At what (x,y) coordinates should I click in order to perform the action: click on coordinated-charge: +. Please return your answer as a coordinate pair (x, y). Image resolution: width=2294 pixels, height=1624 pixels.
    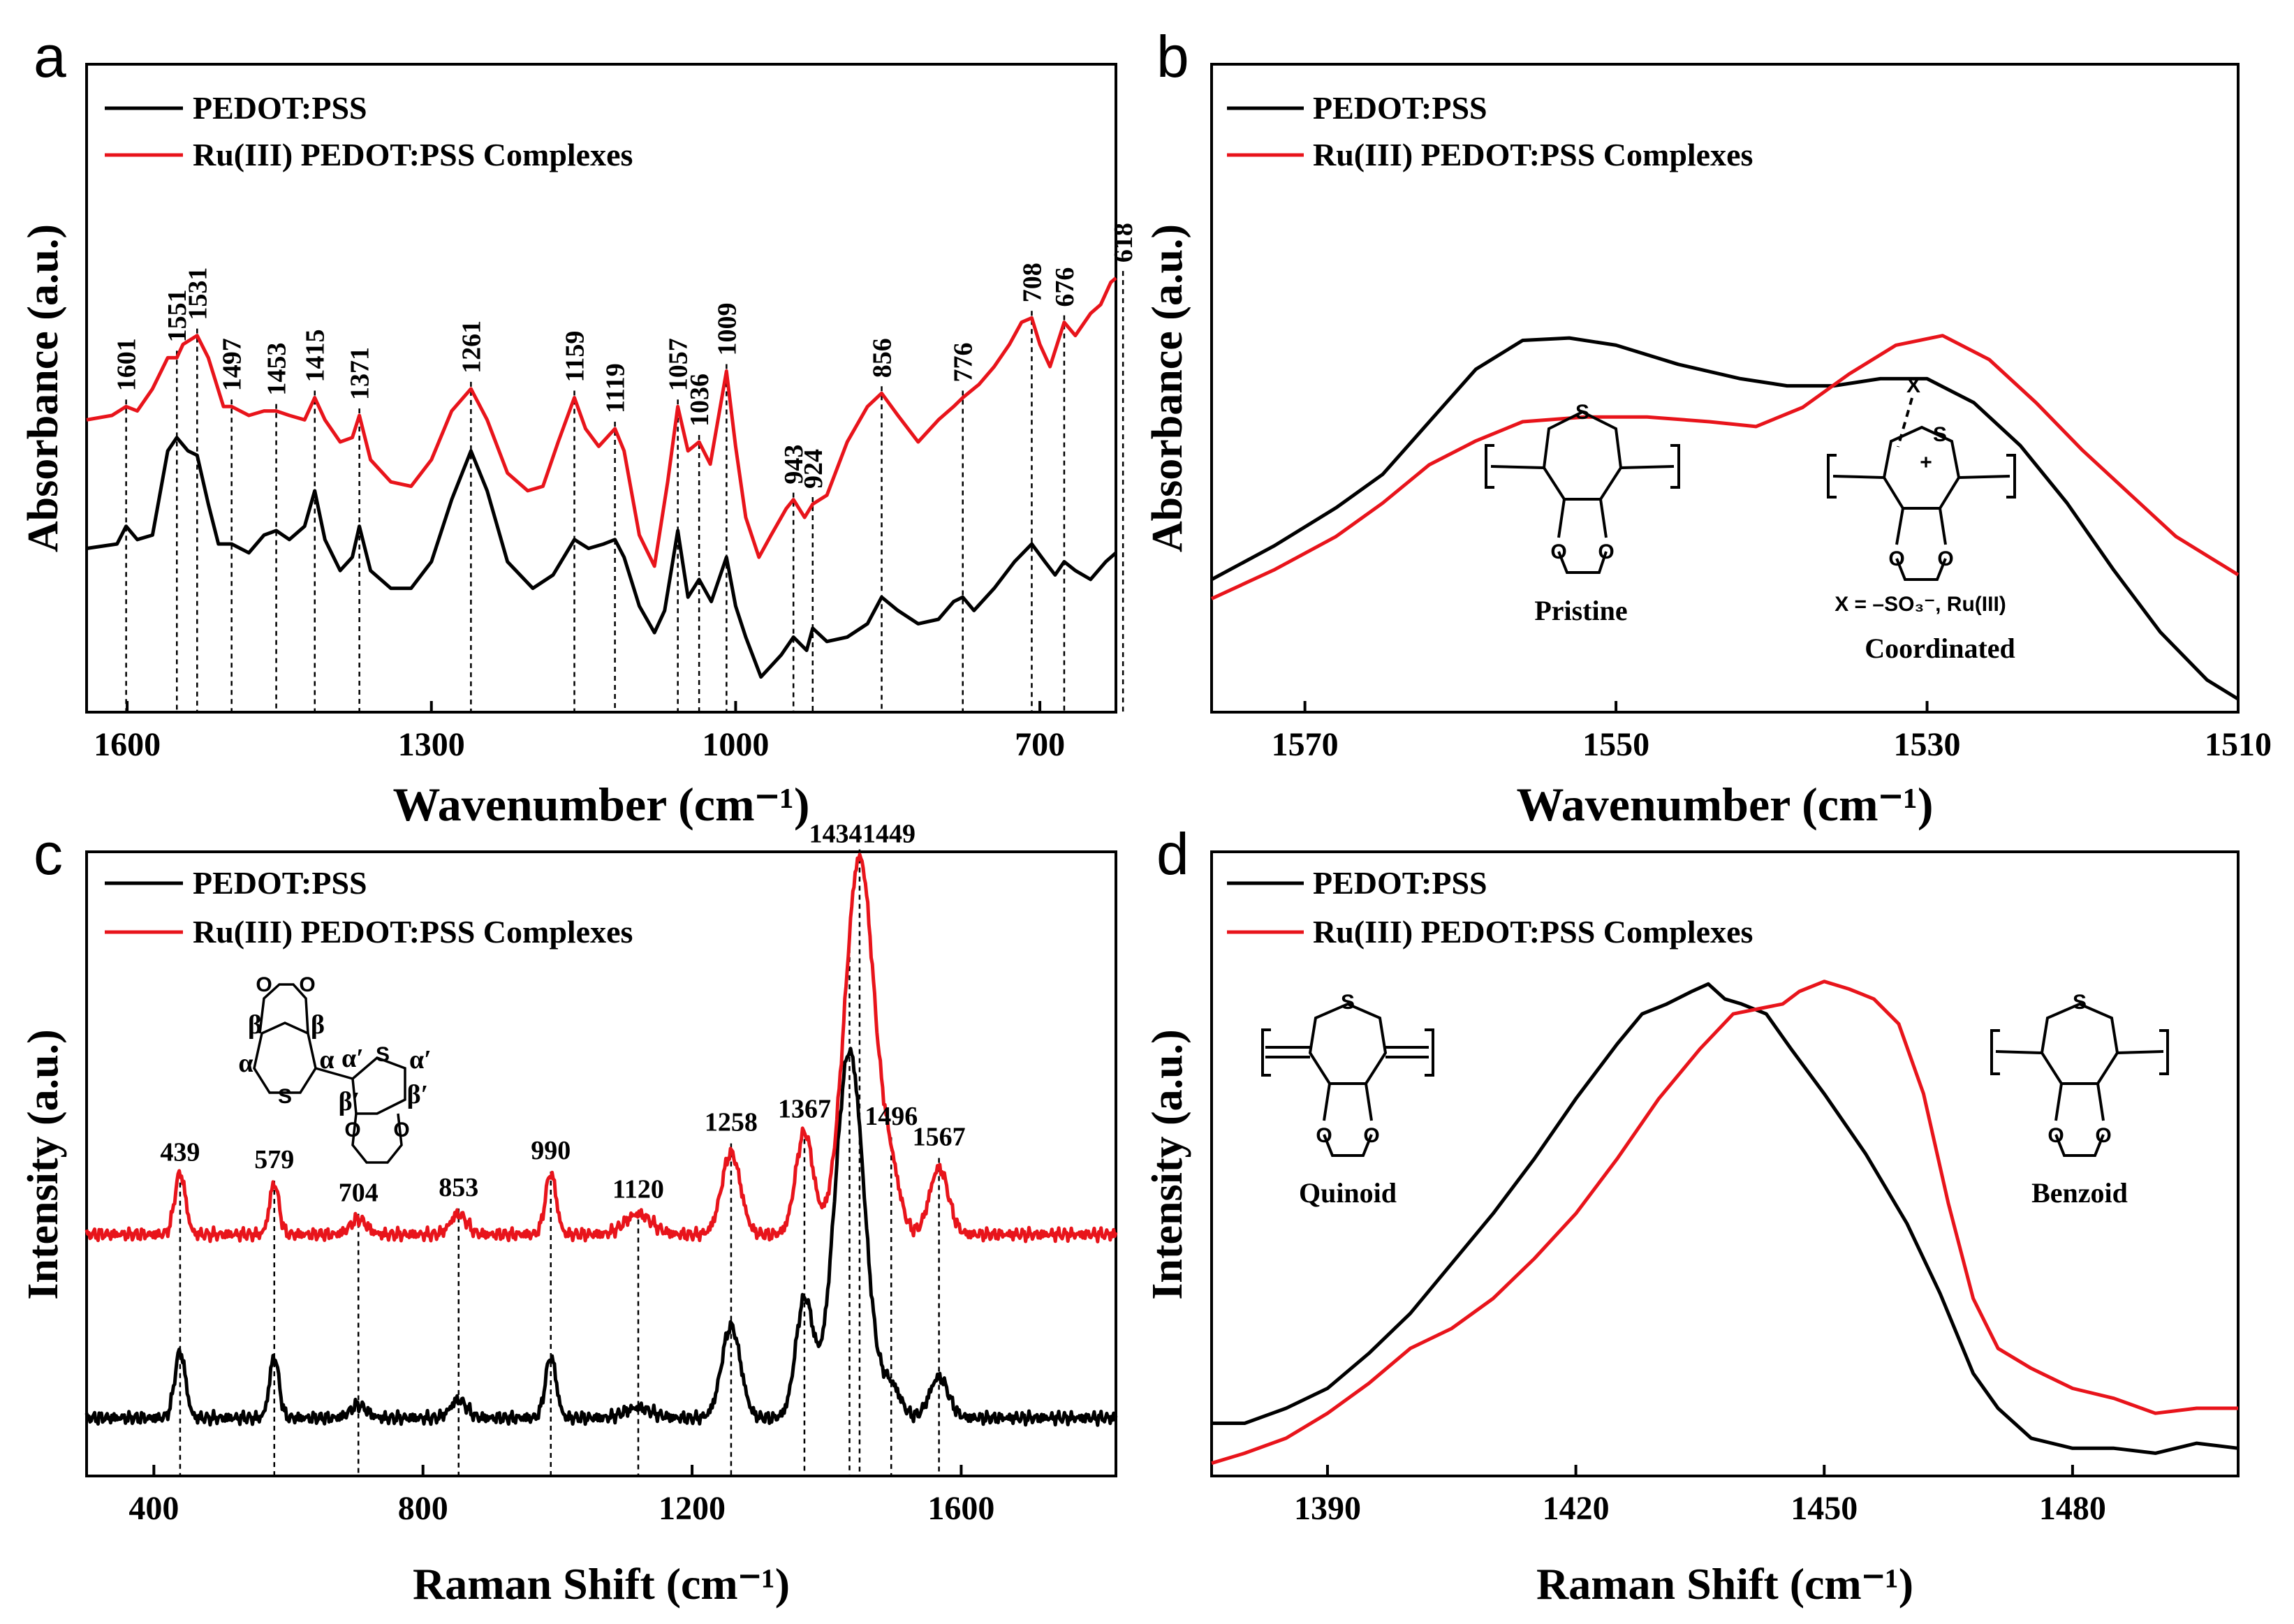
    Looking at the image, I should click on (1926, 462).